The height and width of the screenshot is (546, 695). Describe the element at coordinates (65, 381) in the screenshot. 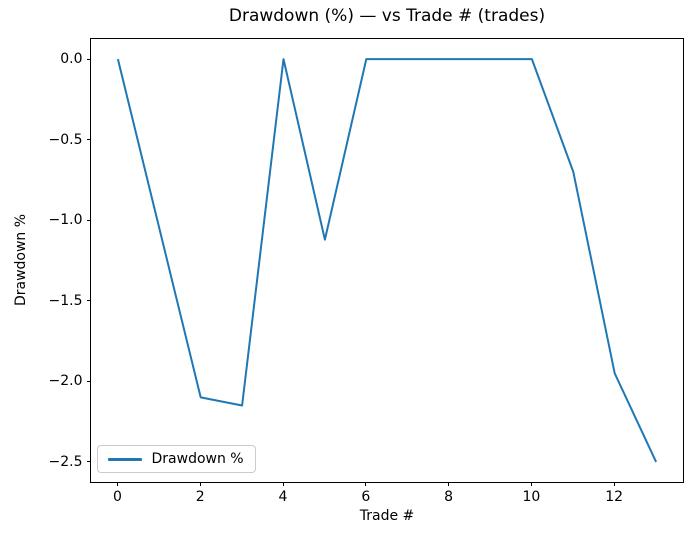

I see `y-tick-label: −2.0` at that location.